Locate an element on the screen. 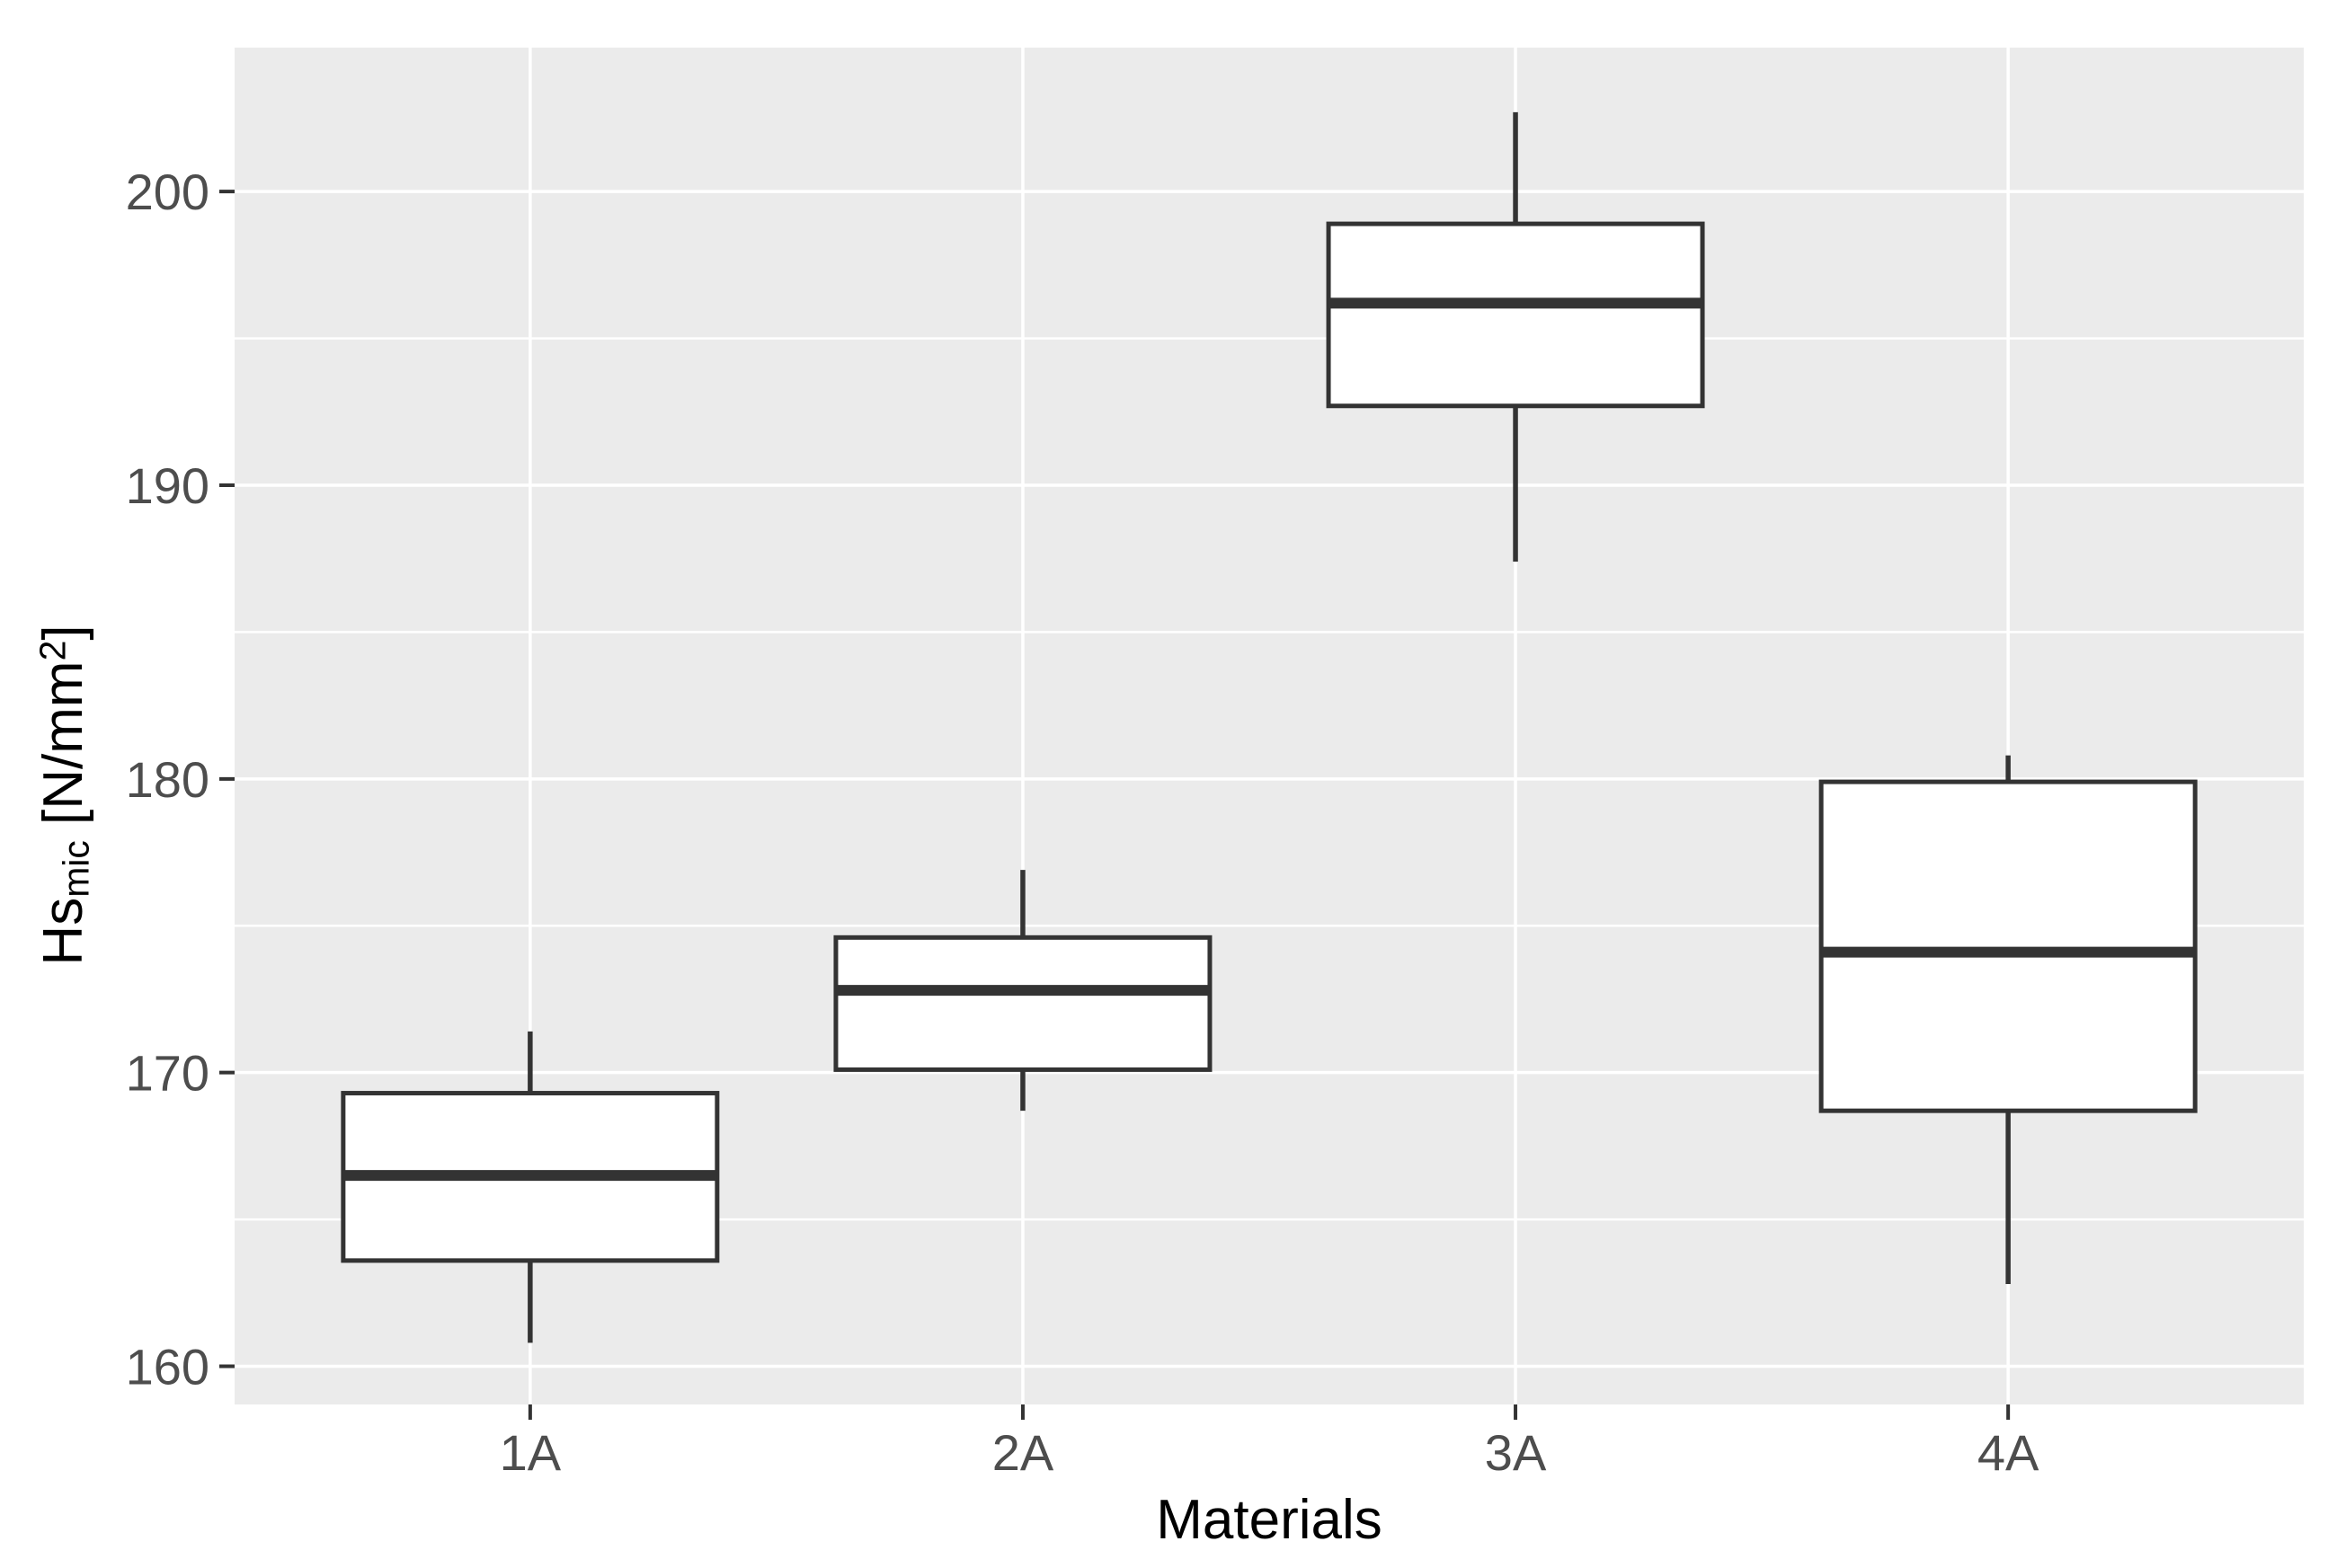 Image resolution: width=2328 pixels, height=1568 pixels. x-tick-label-4A: 4A is located at coordinates (2008, 1453).